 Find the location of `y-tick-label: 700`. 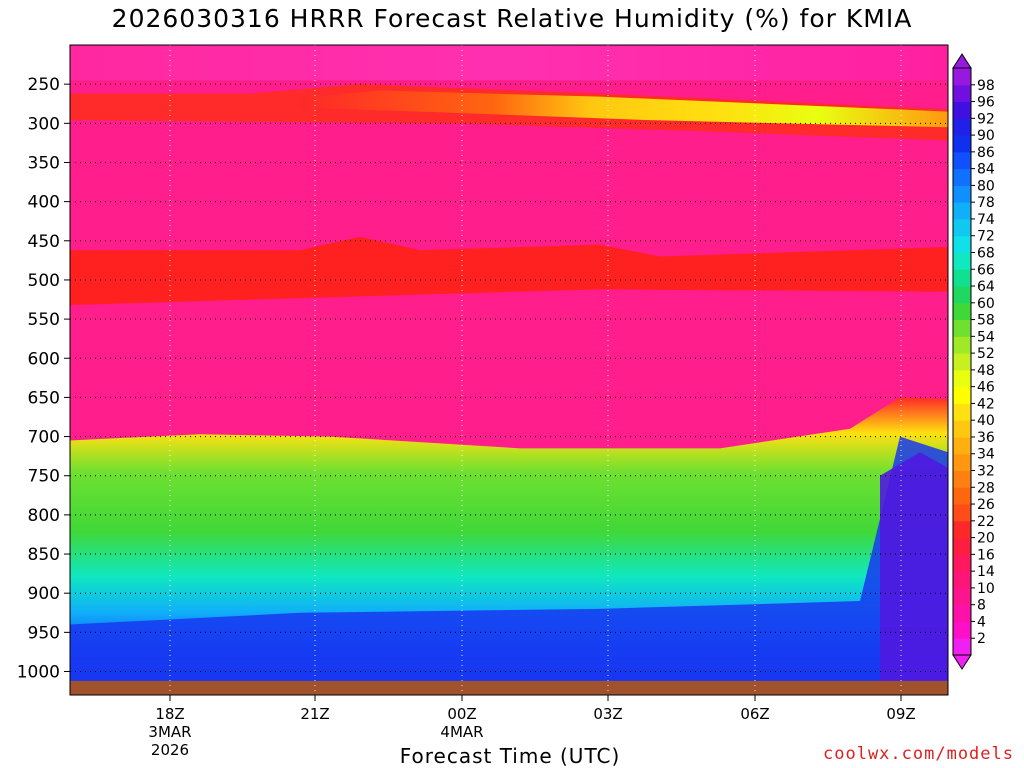

y-tick-label: 700 is located at coordinates (44, 438).